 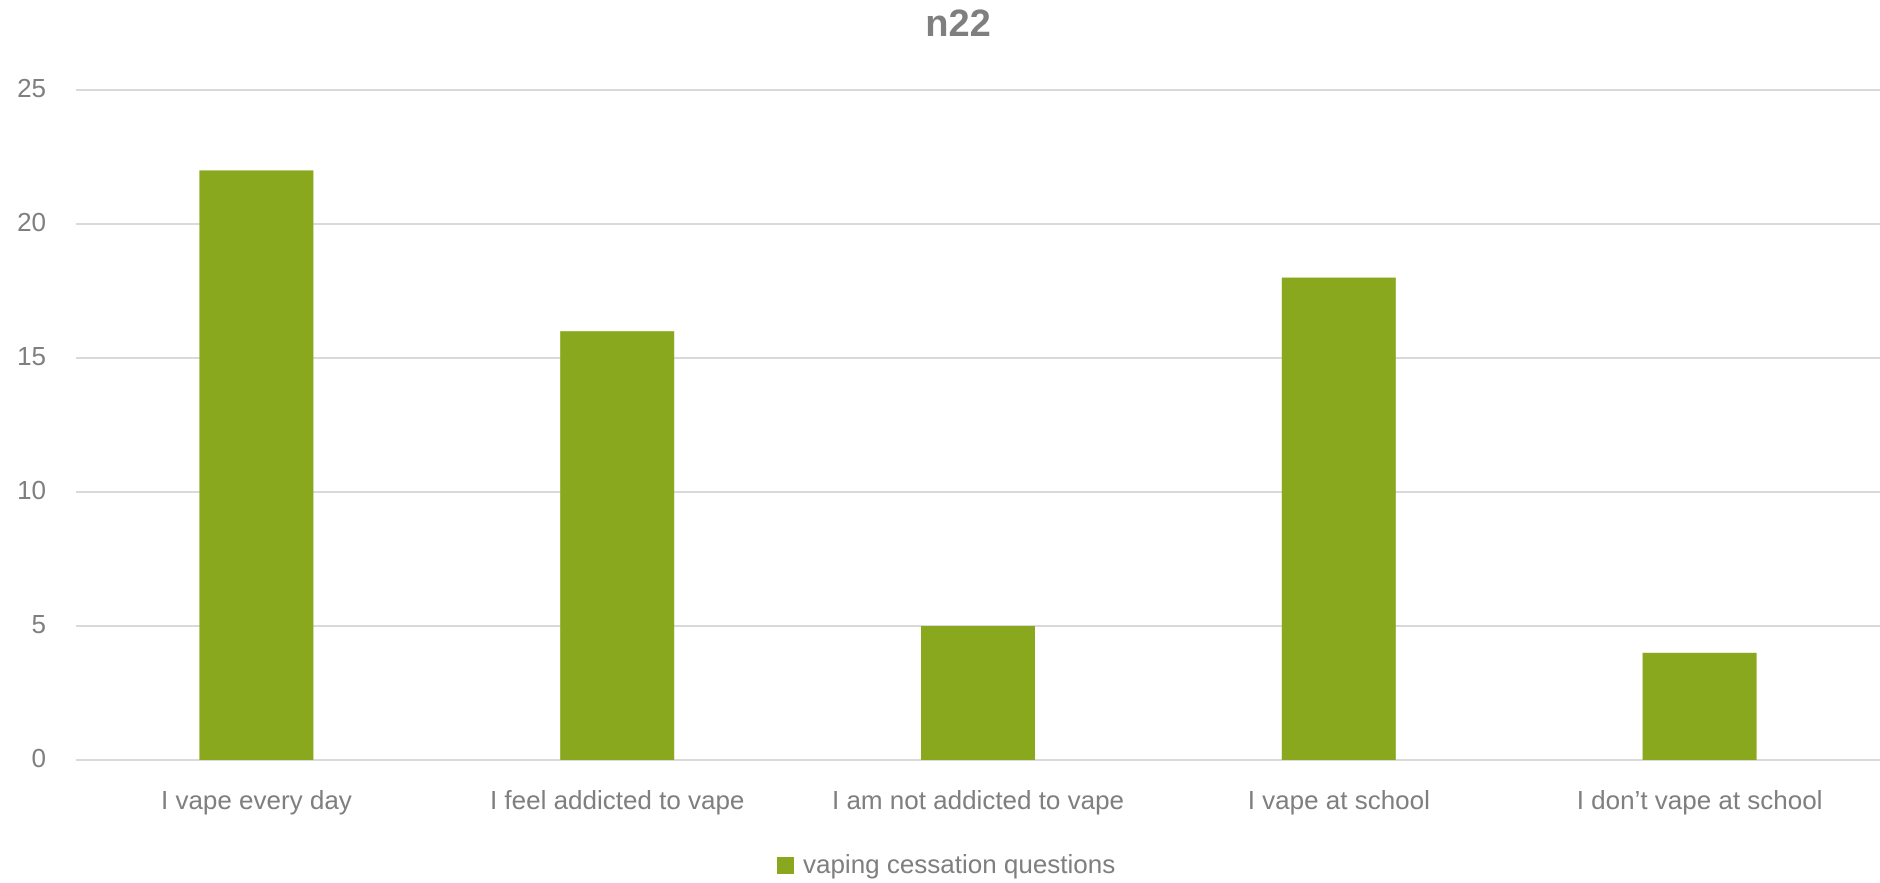 I want to click on y-tick-label: 15, so click(x=31, y=356).